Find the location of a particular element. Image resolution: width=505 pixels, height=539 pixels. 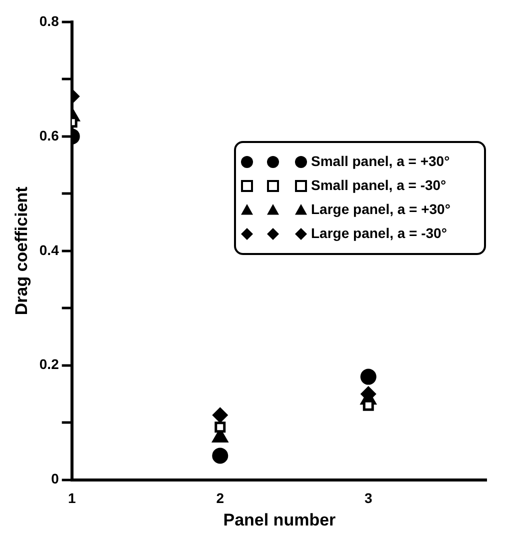

legend-label: Large panel, a = +30° is located at coordinates (380, 208).